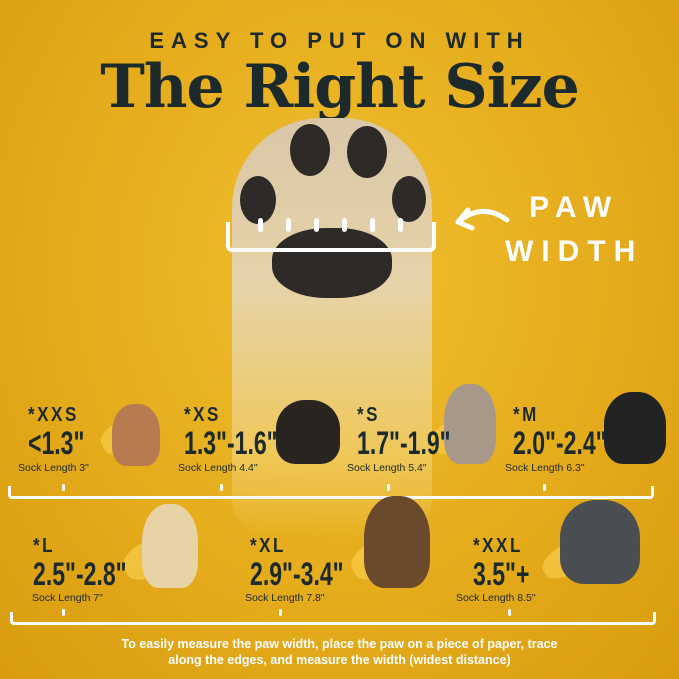 This screenshot has height=679, width=679. I want to click on size-s: *S 1.7"-1.9", so click(422, 431).